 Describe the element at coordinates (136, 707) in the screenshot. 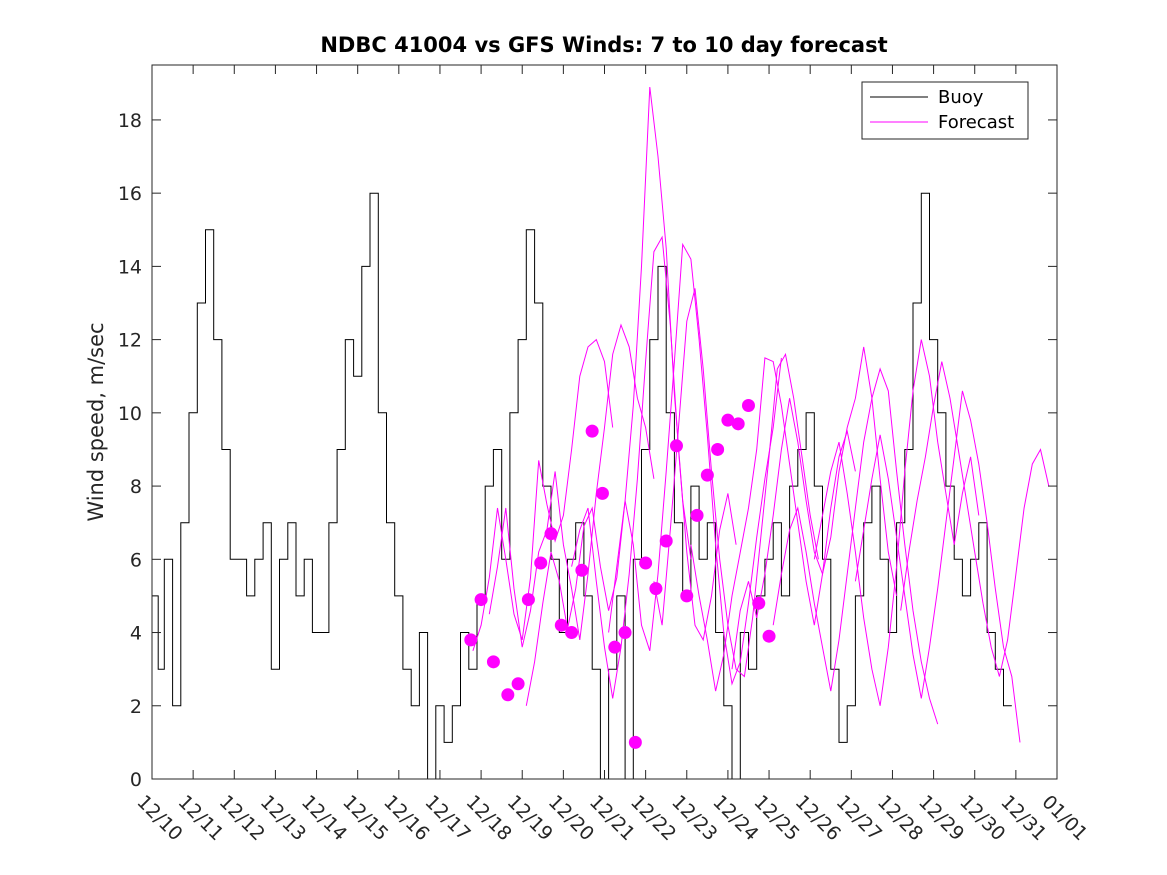

I see `y-tick-label: 2` at that location.